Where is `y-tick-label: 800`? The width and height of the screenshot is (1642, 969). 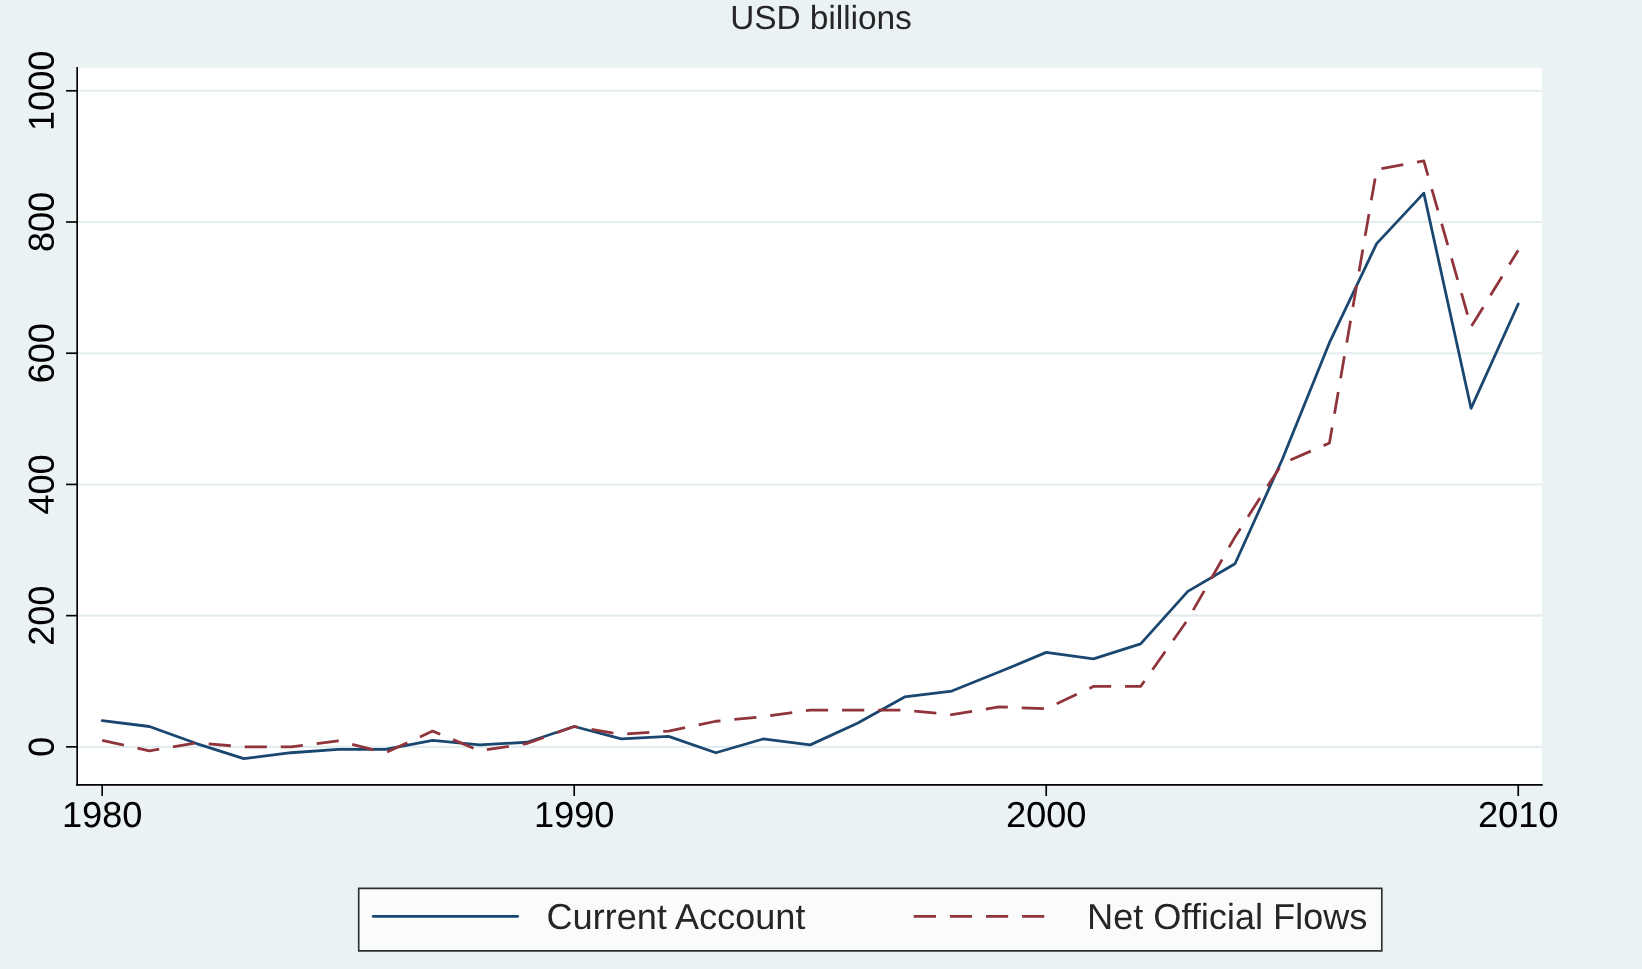
y-tick-label: 800 is located at coordinates (41, 222).